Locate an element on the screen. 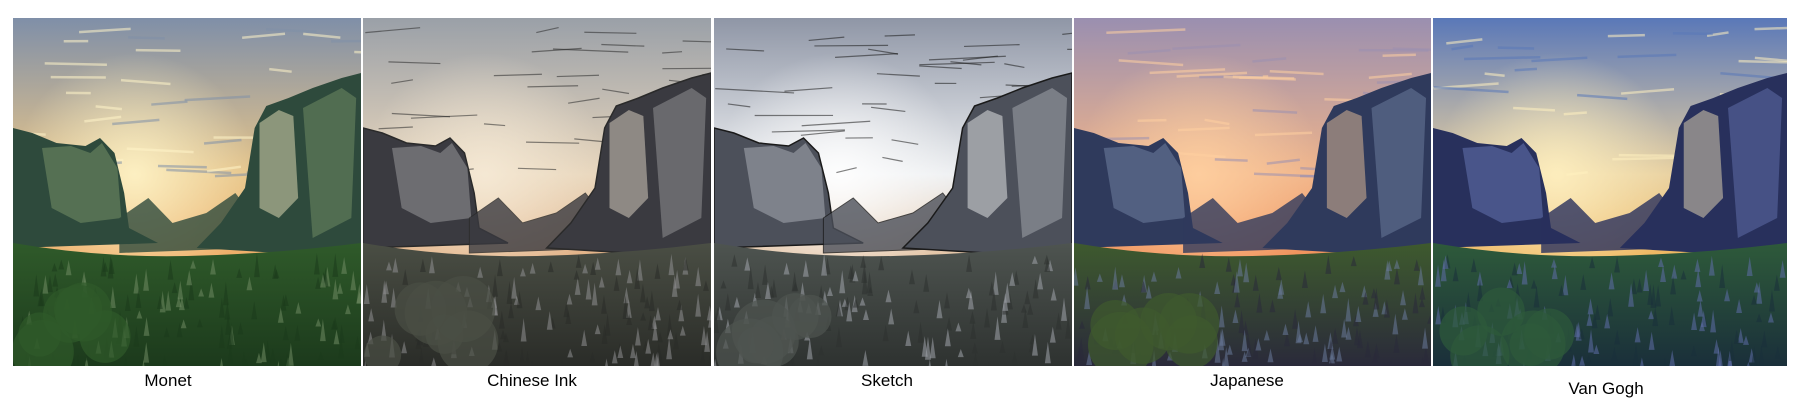 The height and width of the screenshot is (405, 1799). caption-van-gogh: Van Gogh is located at coordinates (1606, 388).